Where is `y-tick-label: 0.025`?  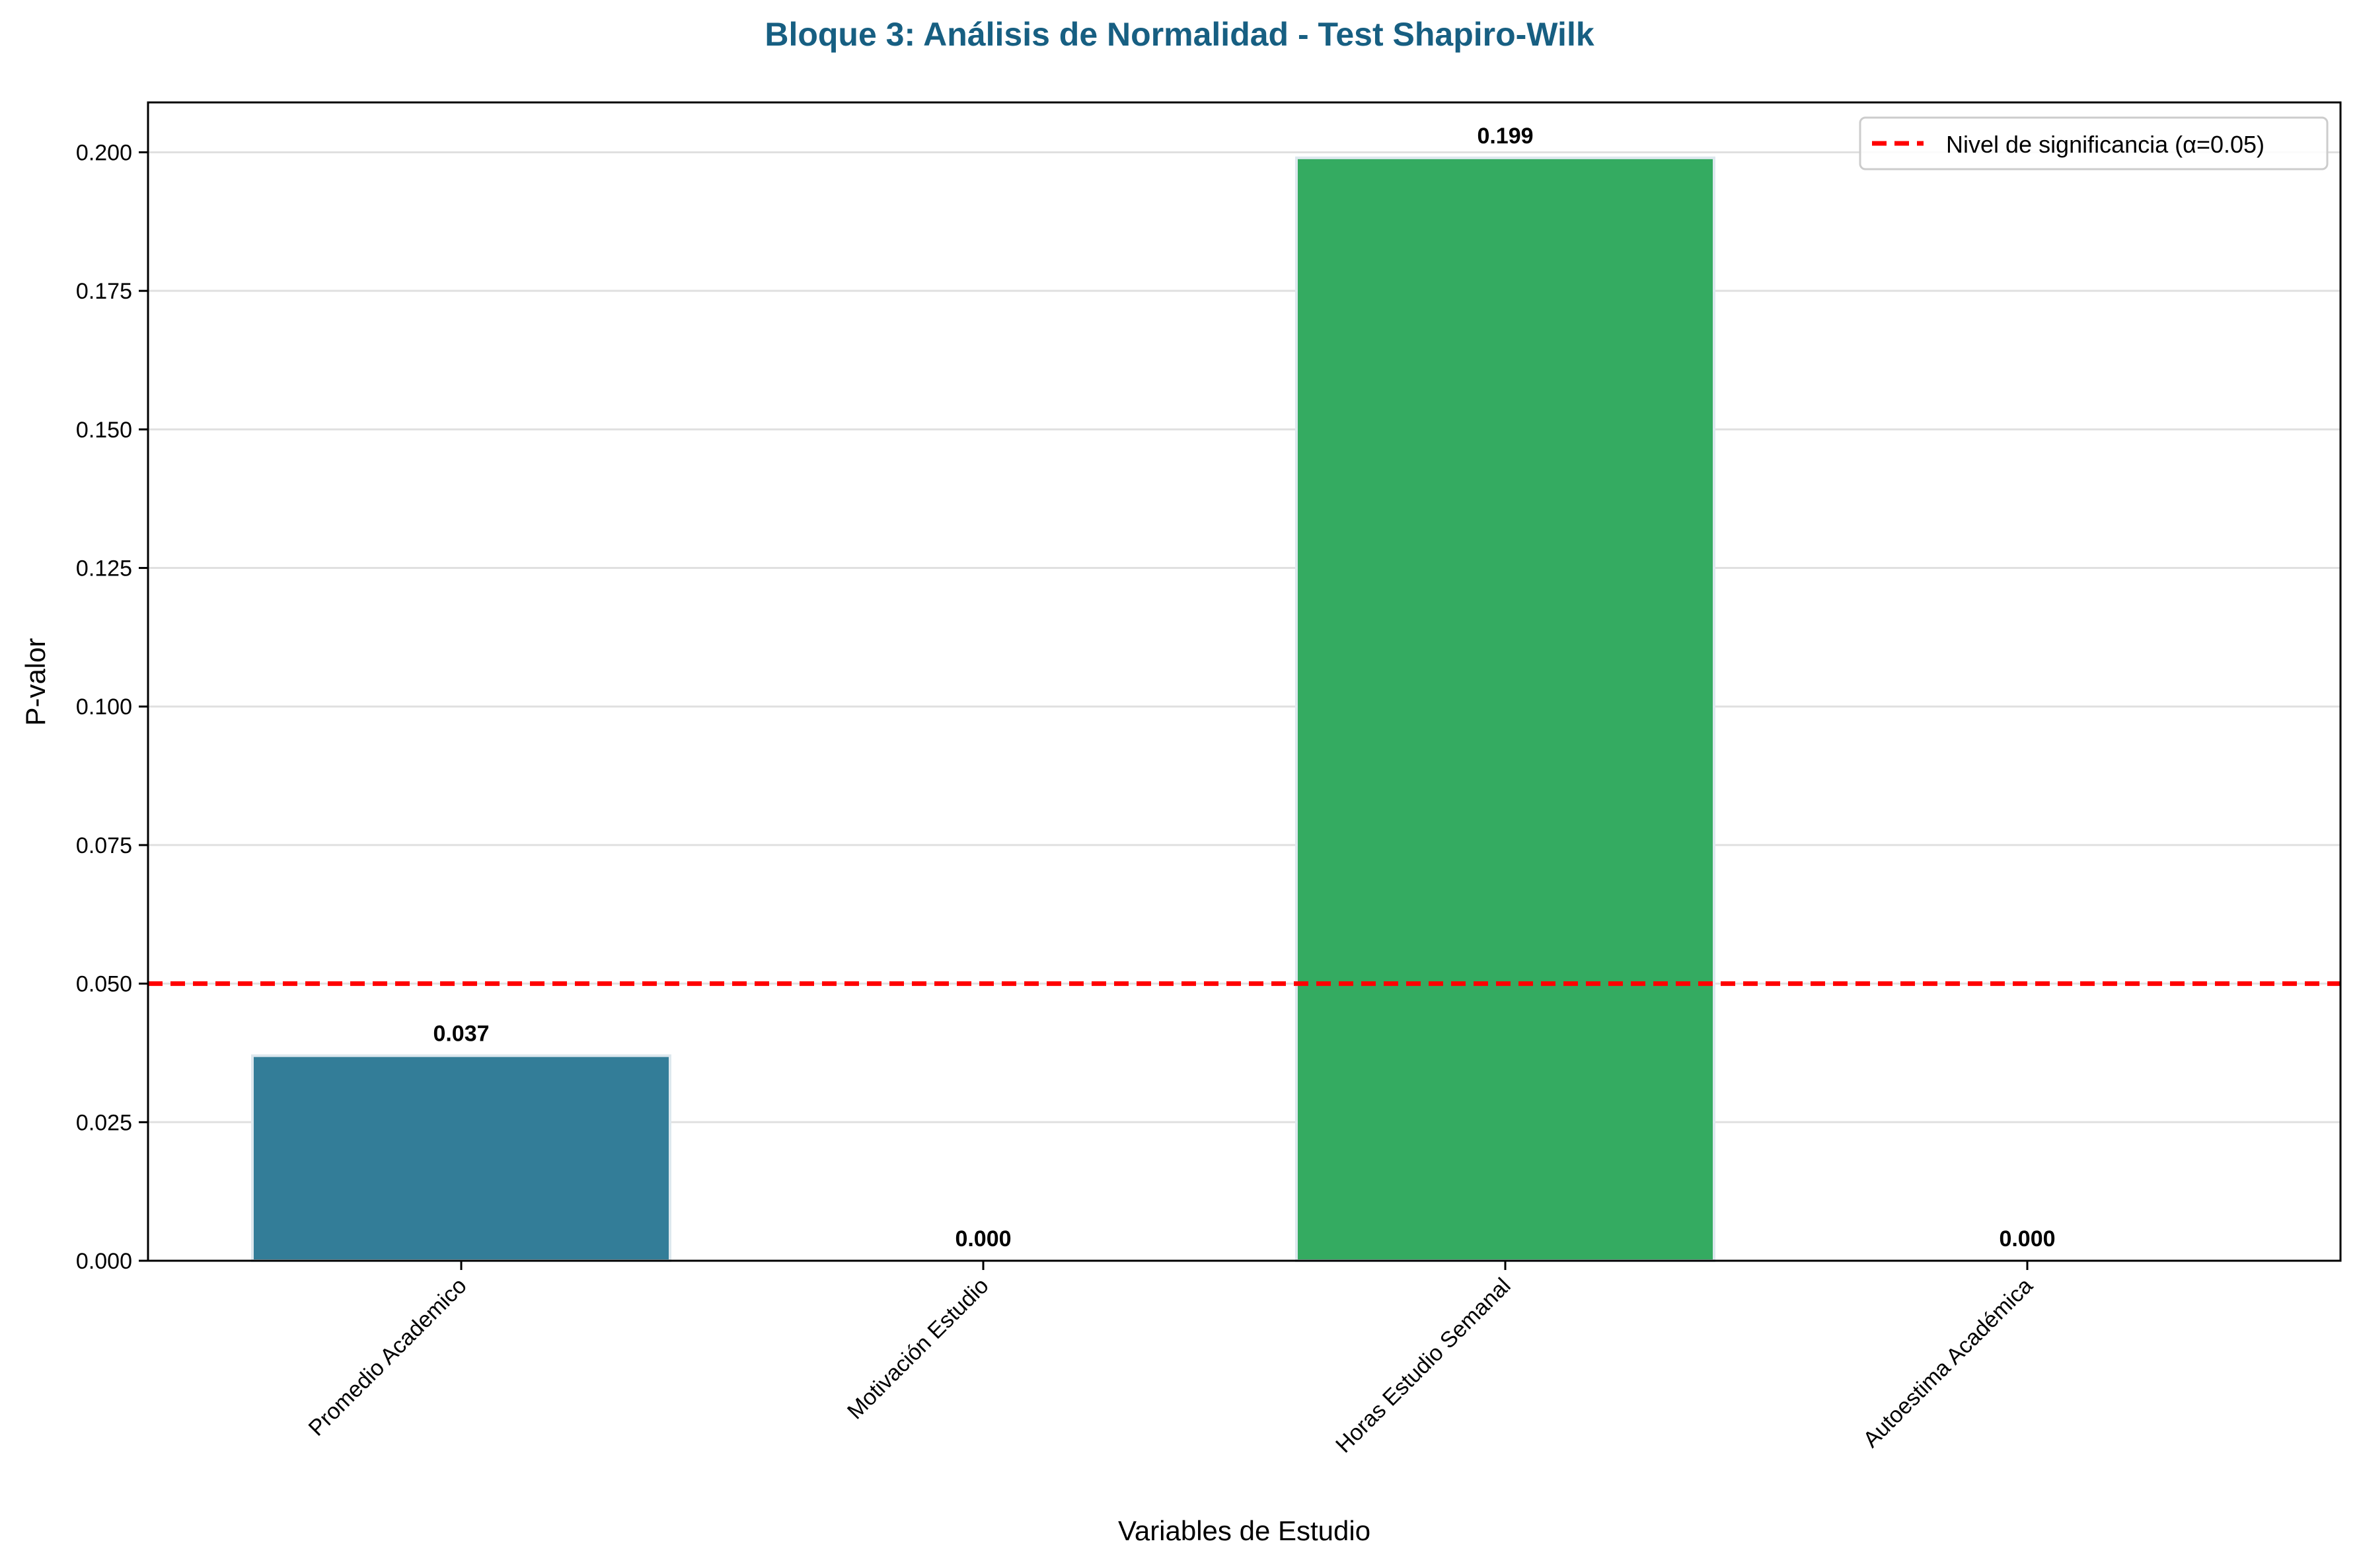 y-tick-label: 0.025 is located at coordinates (104, 1122).